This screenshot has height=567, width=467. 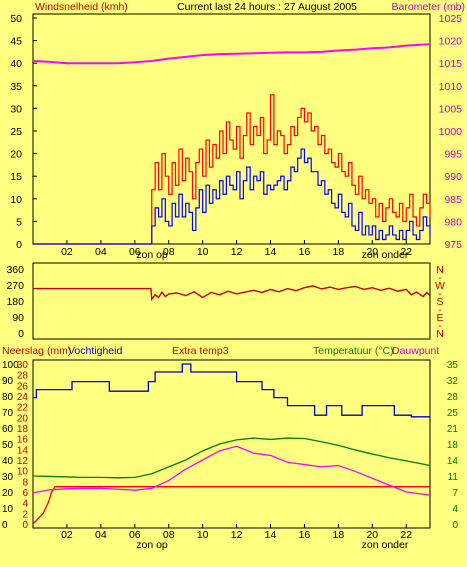 What do you see at coordinates (8, 445) in the screenshot?
I see `humidity-y-tick-50: 50` at bounding box center [8, 445].